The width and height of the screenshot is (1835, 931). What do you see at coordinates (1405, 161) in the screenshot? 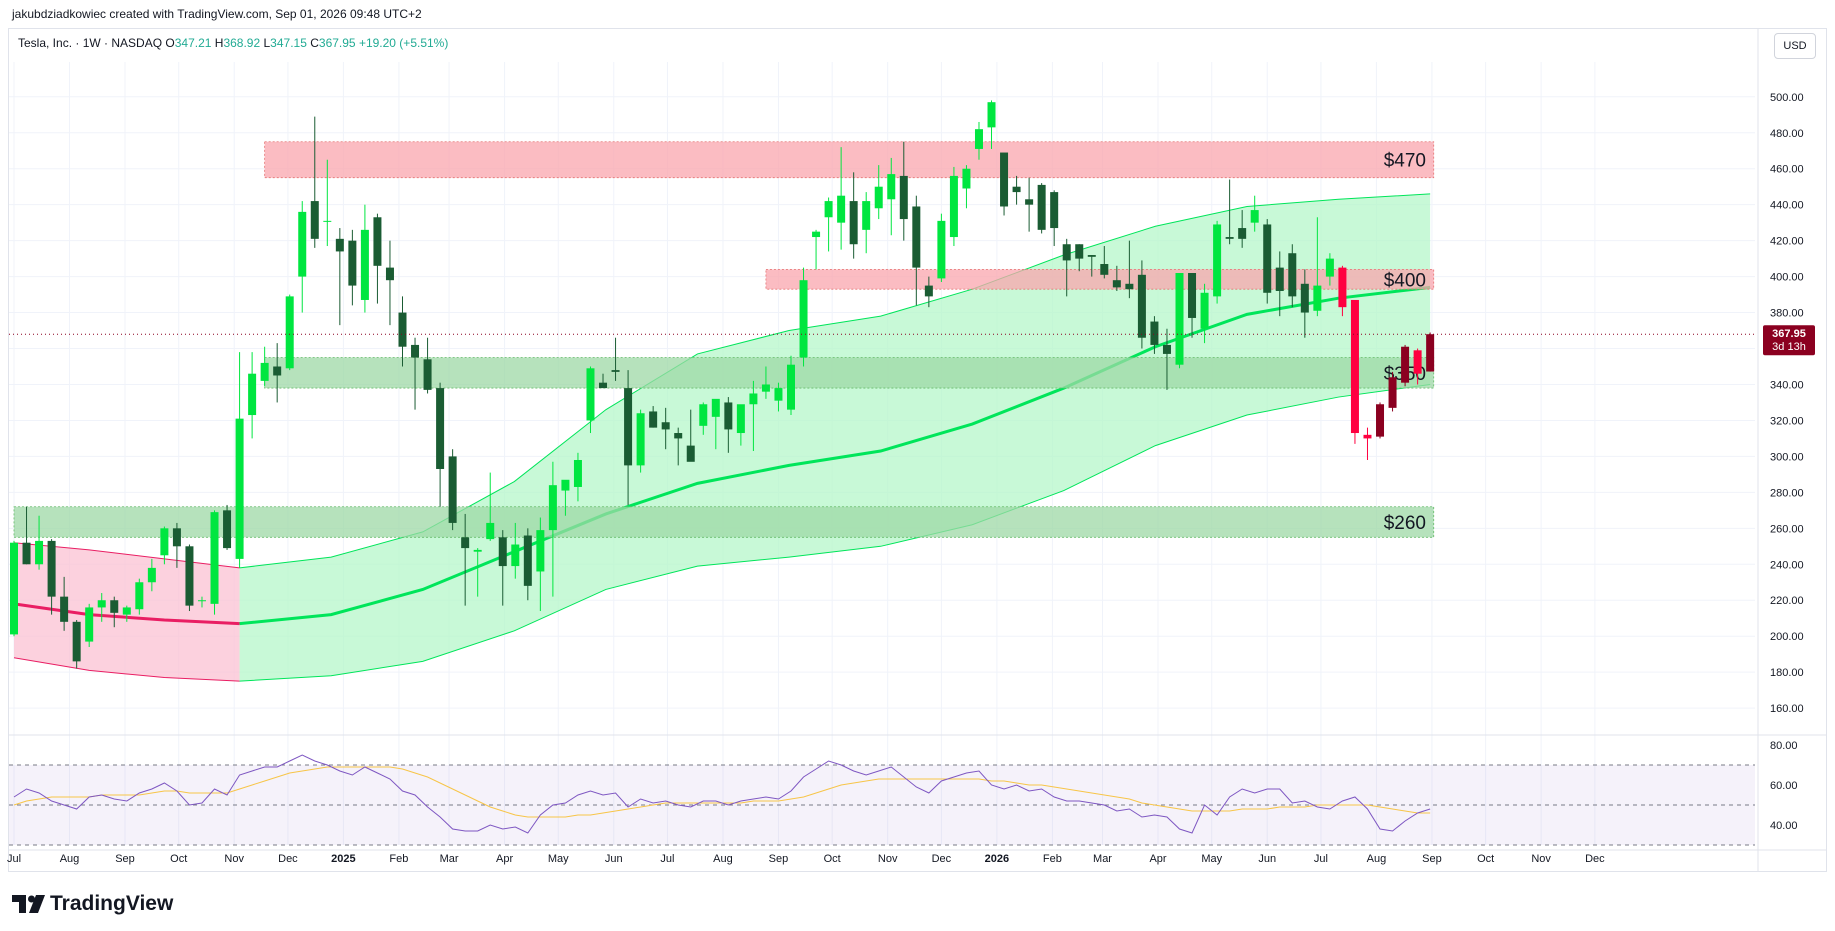
I see `zone-label: $470` at bounding box center [1405, 161].